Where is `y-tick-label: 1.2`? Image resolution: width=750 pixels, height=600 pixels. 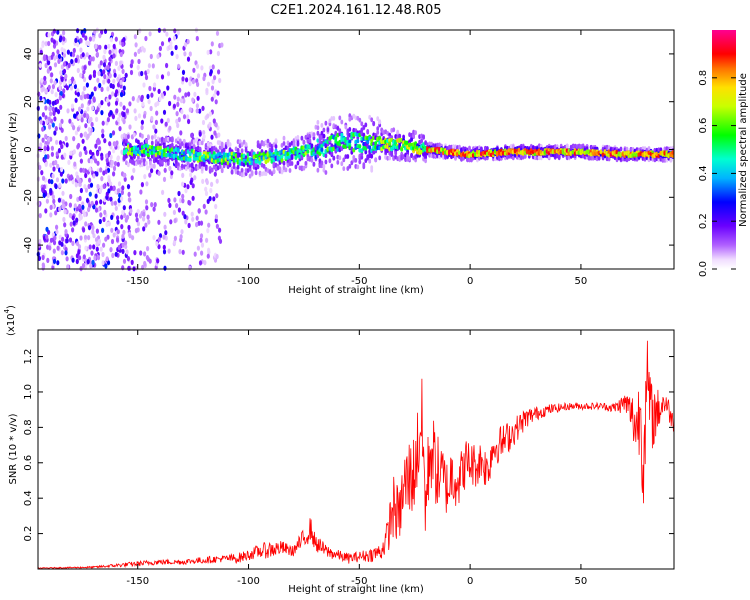 y-tick-label: 1.2 is located at coordinates (28, 357).